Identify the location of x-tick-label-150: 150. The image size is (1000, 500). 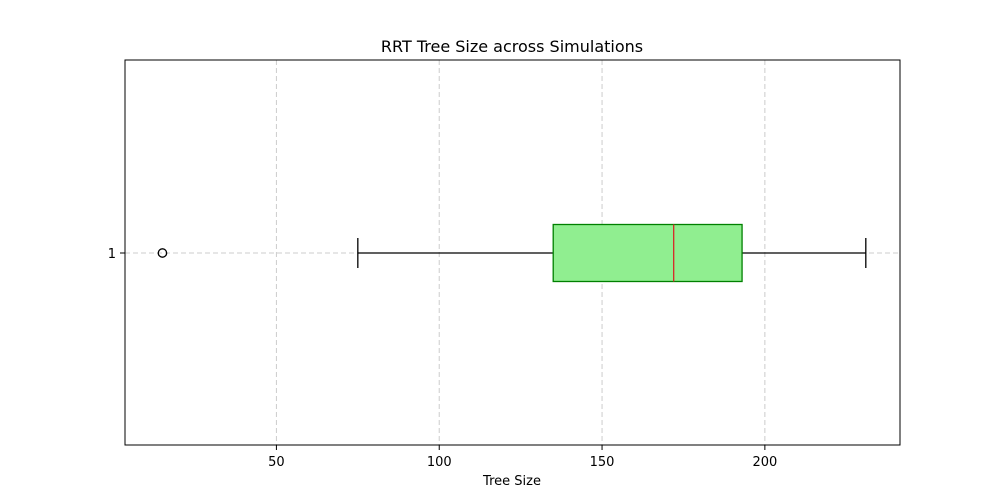
(602, 462).